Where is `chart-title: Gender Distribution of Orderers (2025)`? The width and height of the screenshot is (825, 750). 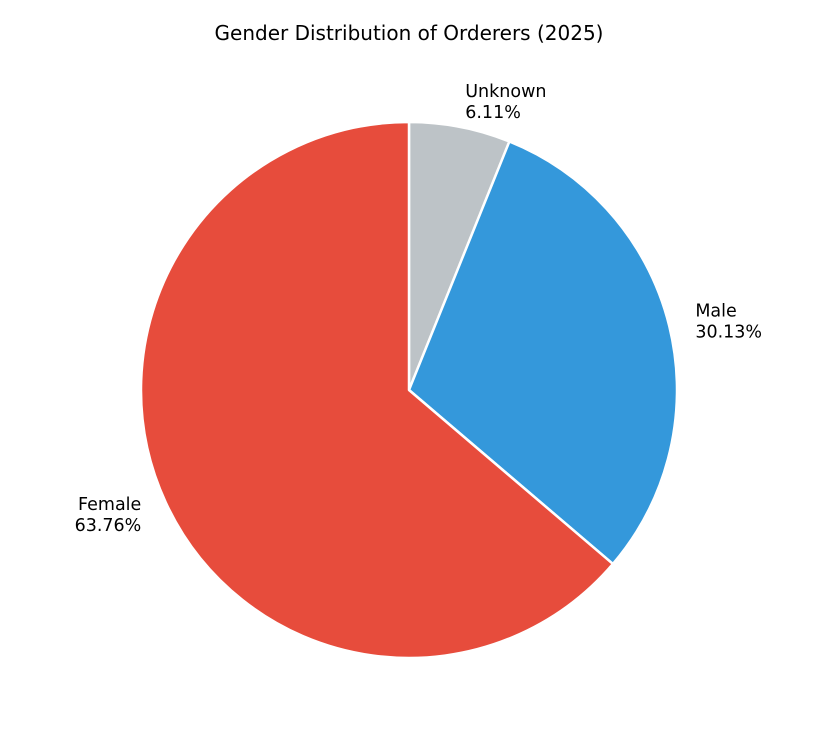 chart-title: Gender Distribution of Orderers (2025) is located at coordinates (409, 33).